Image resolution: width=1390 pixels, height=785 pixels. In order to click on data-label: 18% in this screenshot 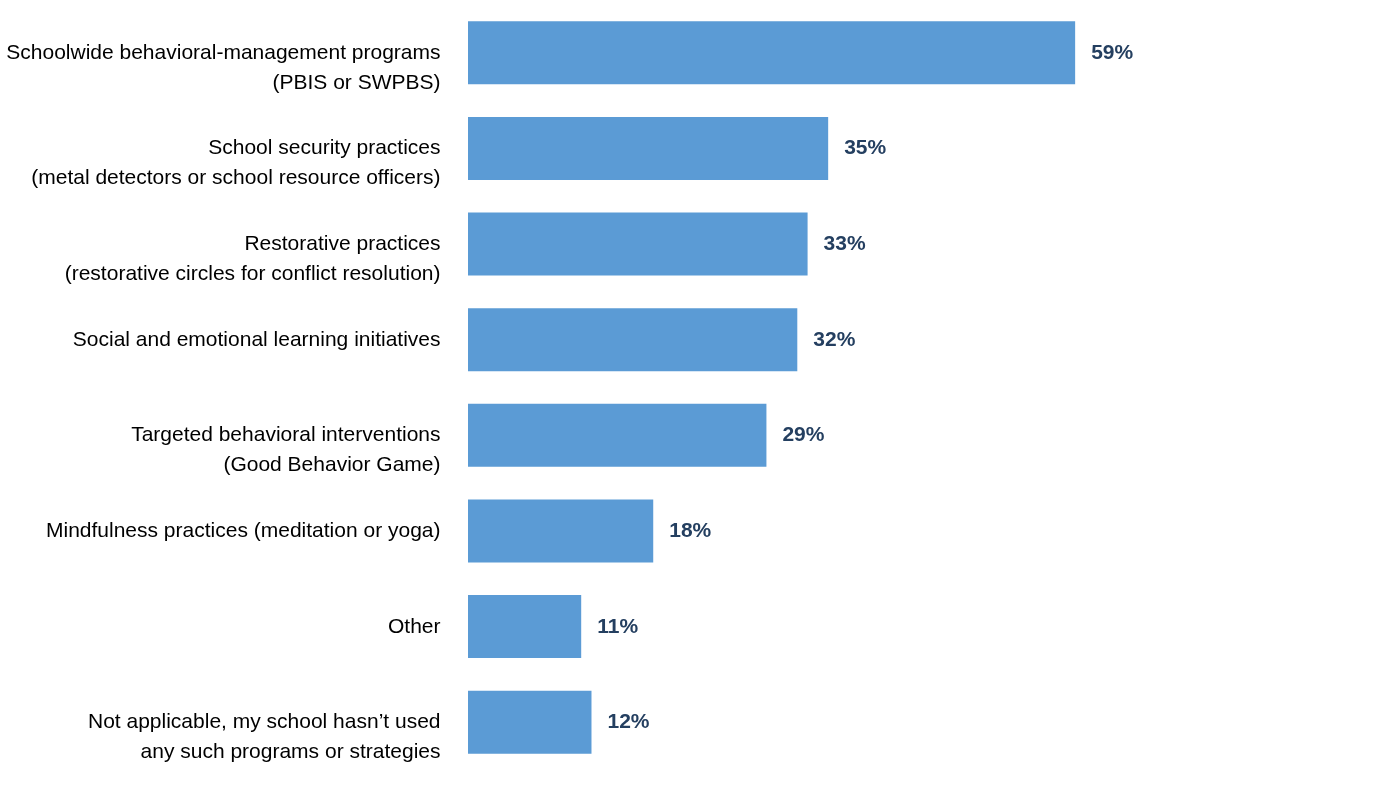, I will do `click(690, 529)`.